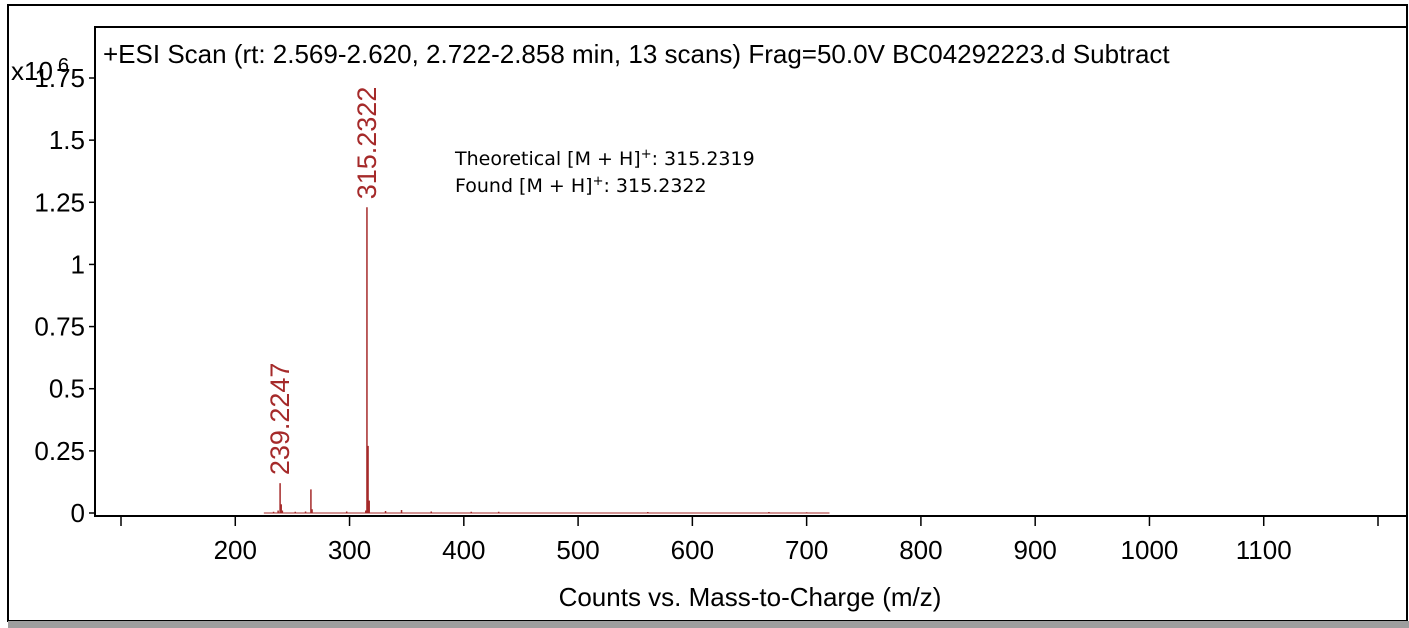 The image size is (1409, 628). What do you see at coordinates (1034, 550) in the screenshot?
I see `x-tick-label: 900` at bounding box center [1034, 550].